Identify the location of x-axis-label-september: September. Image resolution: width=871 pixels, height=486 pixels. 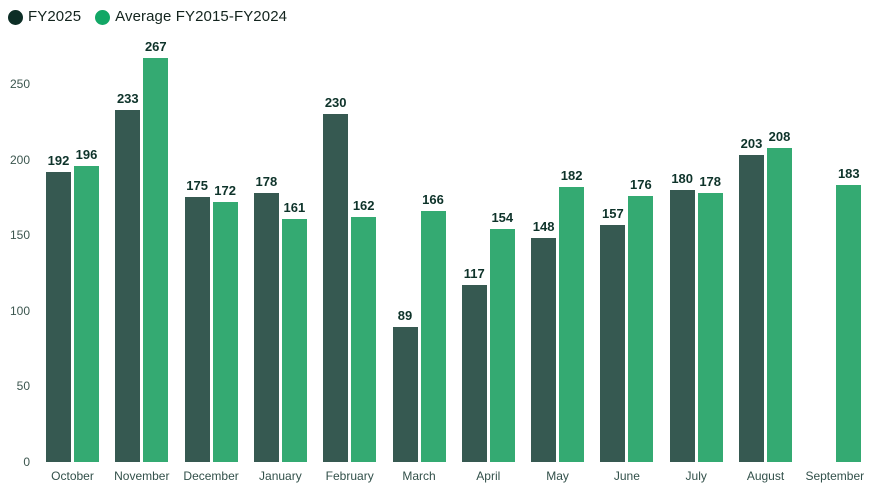
(835, 476).